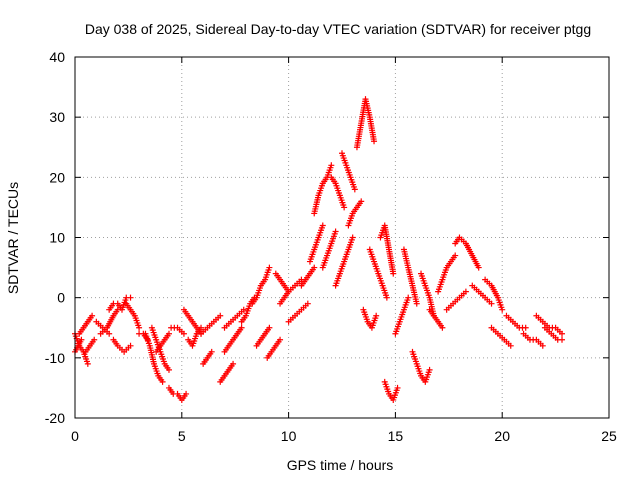  What do you see at coordinates (57, 117) in the screenshot?
I see `y-tick-label: 30` at bounding box center [57, 117].